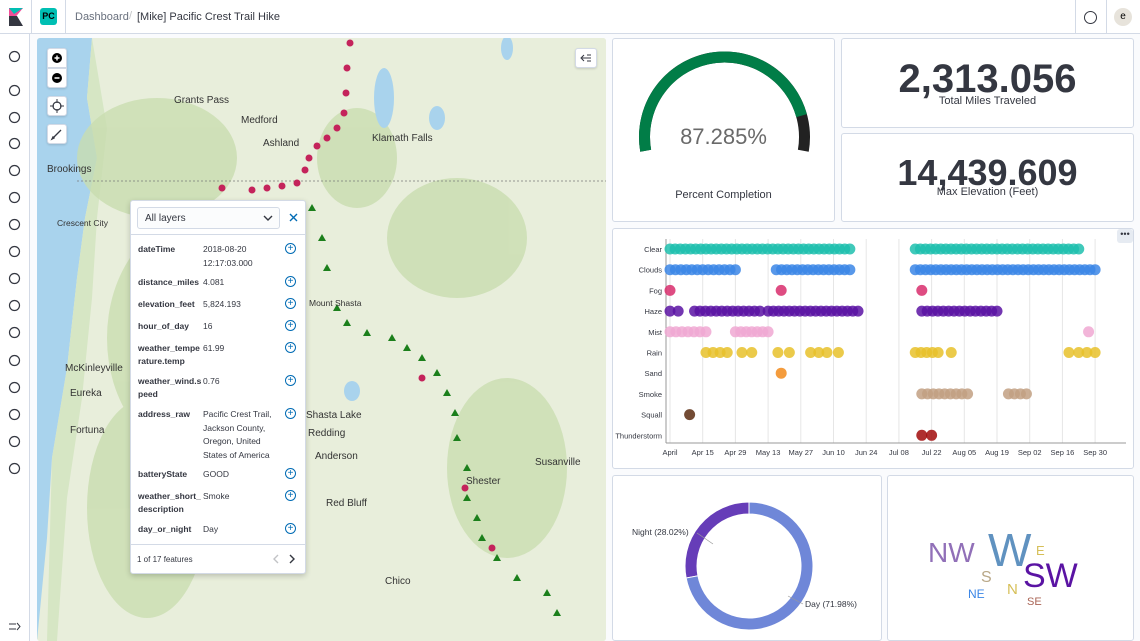 This screenshot has height=641, width=1140. I want to click on metric-miles-panel: 2,313.056 Total Miles Traveled, so click(987, 83).